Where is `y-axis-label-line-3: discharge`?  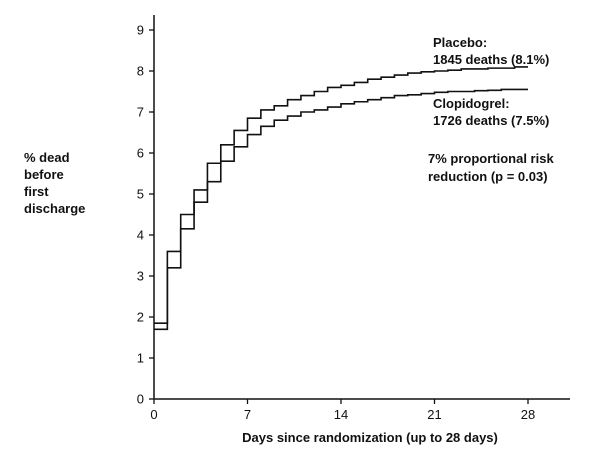 y-axis-label-line-3: discharge is located at coordinates (54, 208).